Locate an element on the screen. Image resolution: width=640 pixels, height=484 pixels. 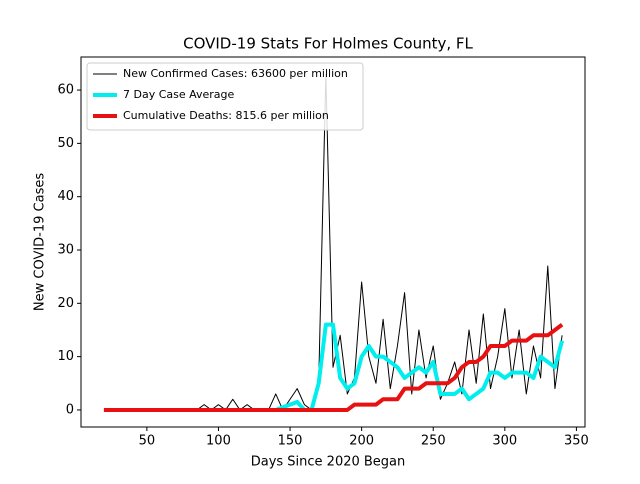
x-tick-label: 150 is located at coordinates (290, 441).